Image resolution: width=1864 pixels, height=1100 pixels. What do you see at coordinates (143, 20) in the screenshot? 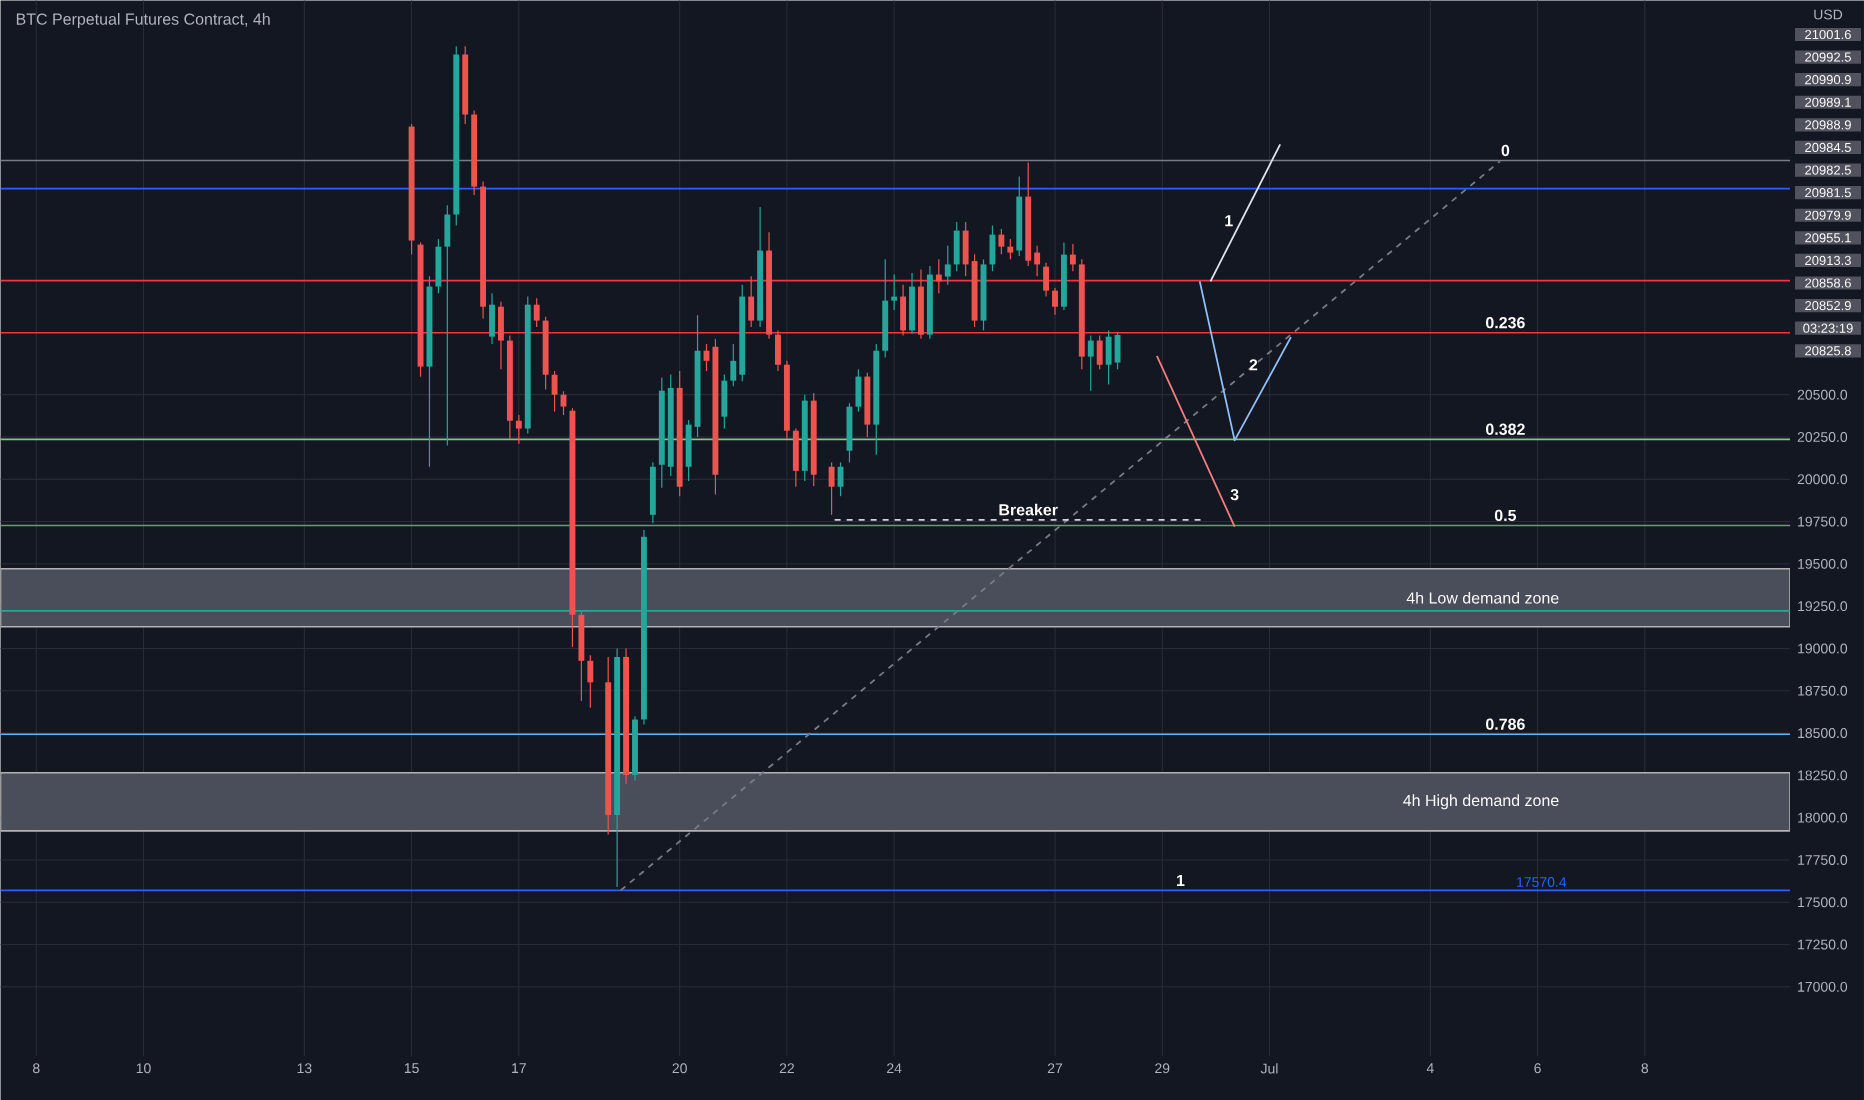
I see `text: BTC Perpetual Futures Contract, 4h` at bounding box center [143, 20].